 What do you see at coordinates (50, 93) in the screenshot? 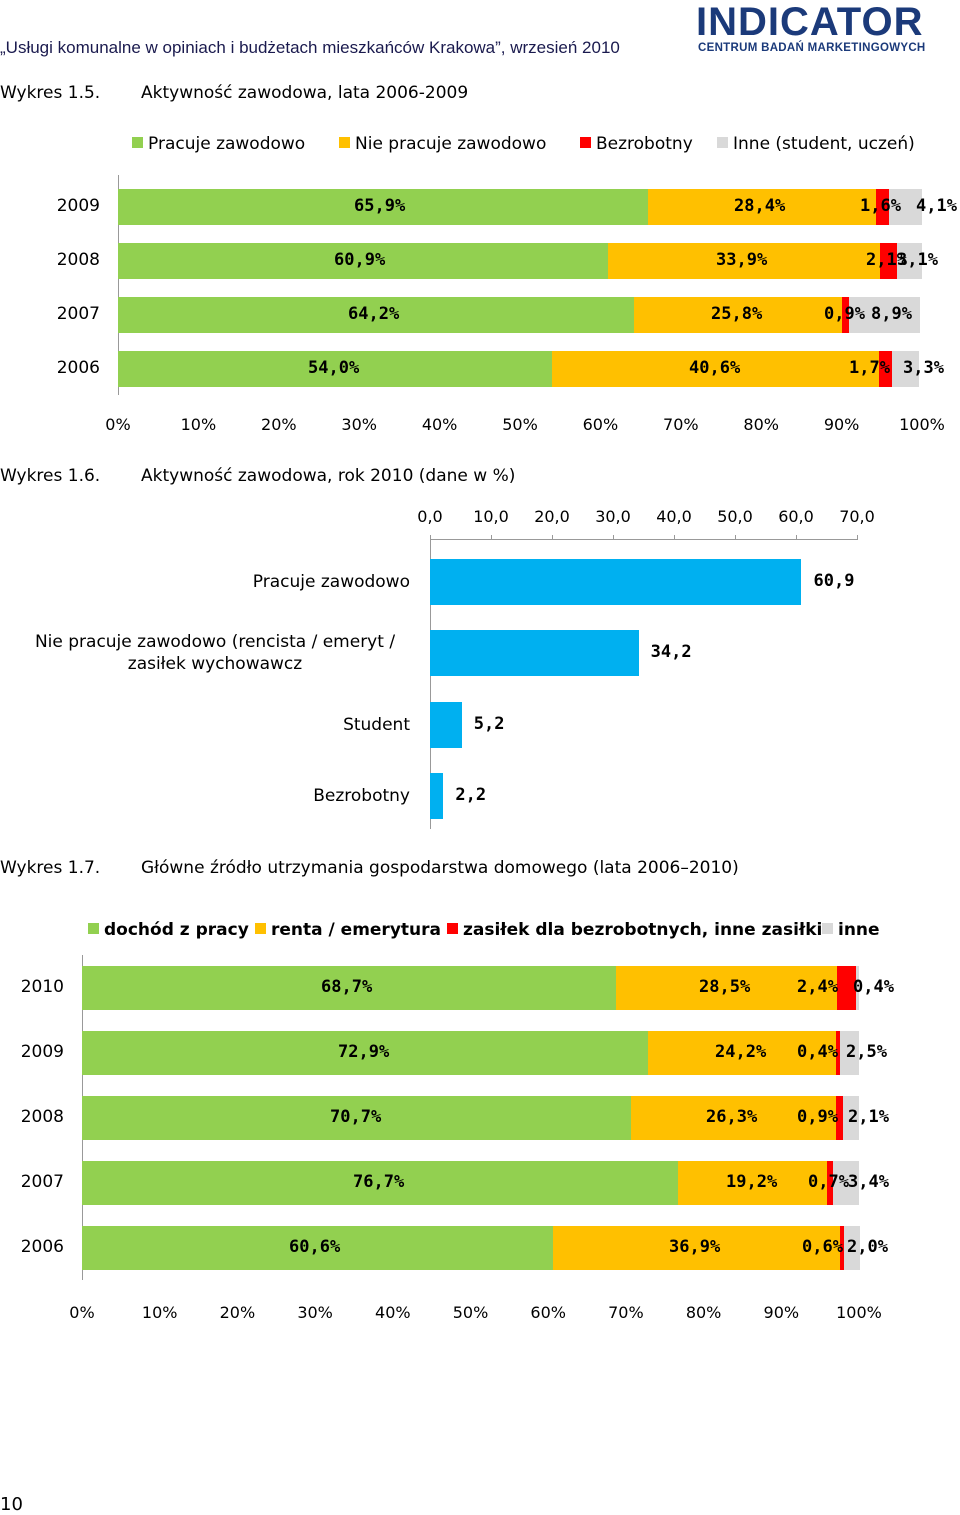
I see `fig15-label: Wykres 1.5.` at bounding box center [50, 93].